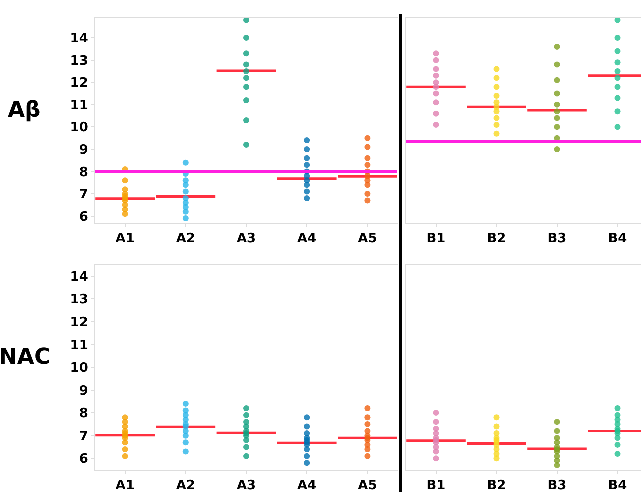 This screenshot has width=641, height=495. I want to click on y-axis-title: NAC, so click(25, 357).